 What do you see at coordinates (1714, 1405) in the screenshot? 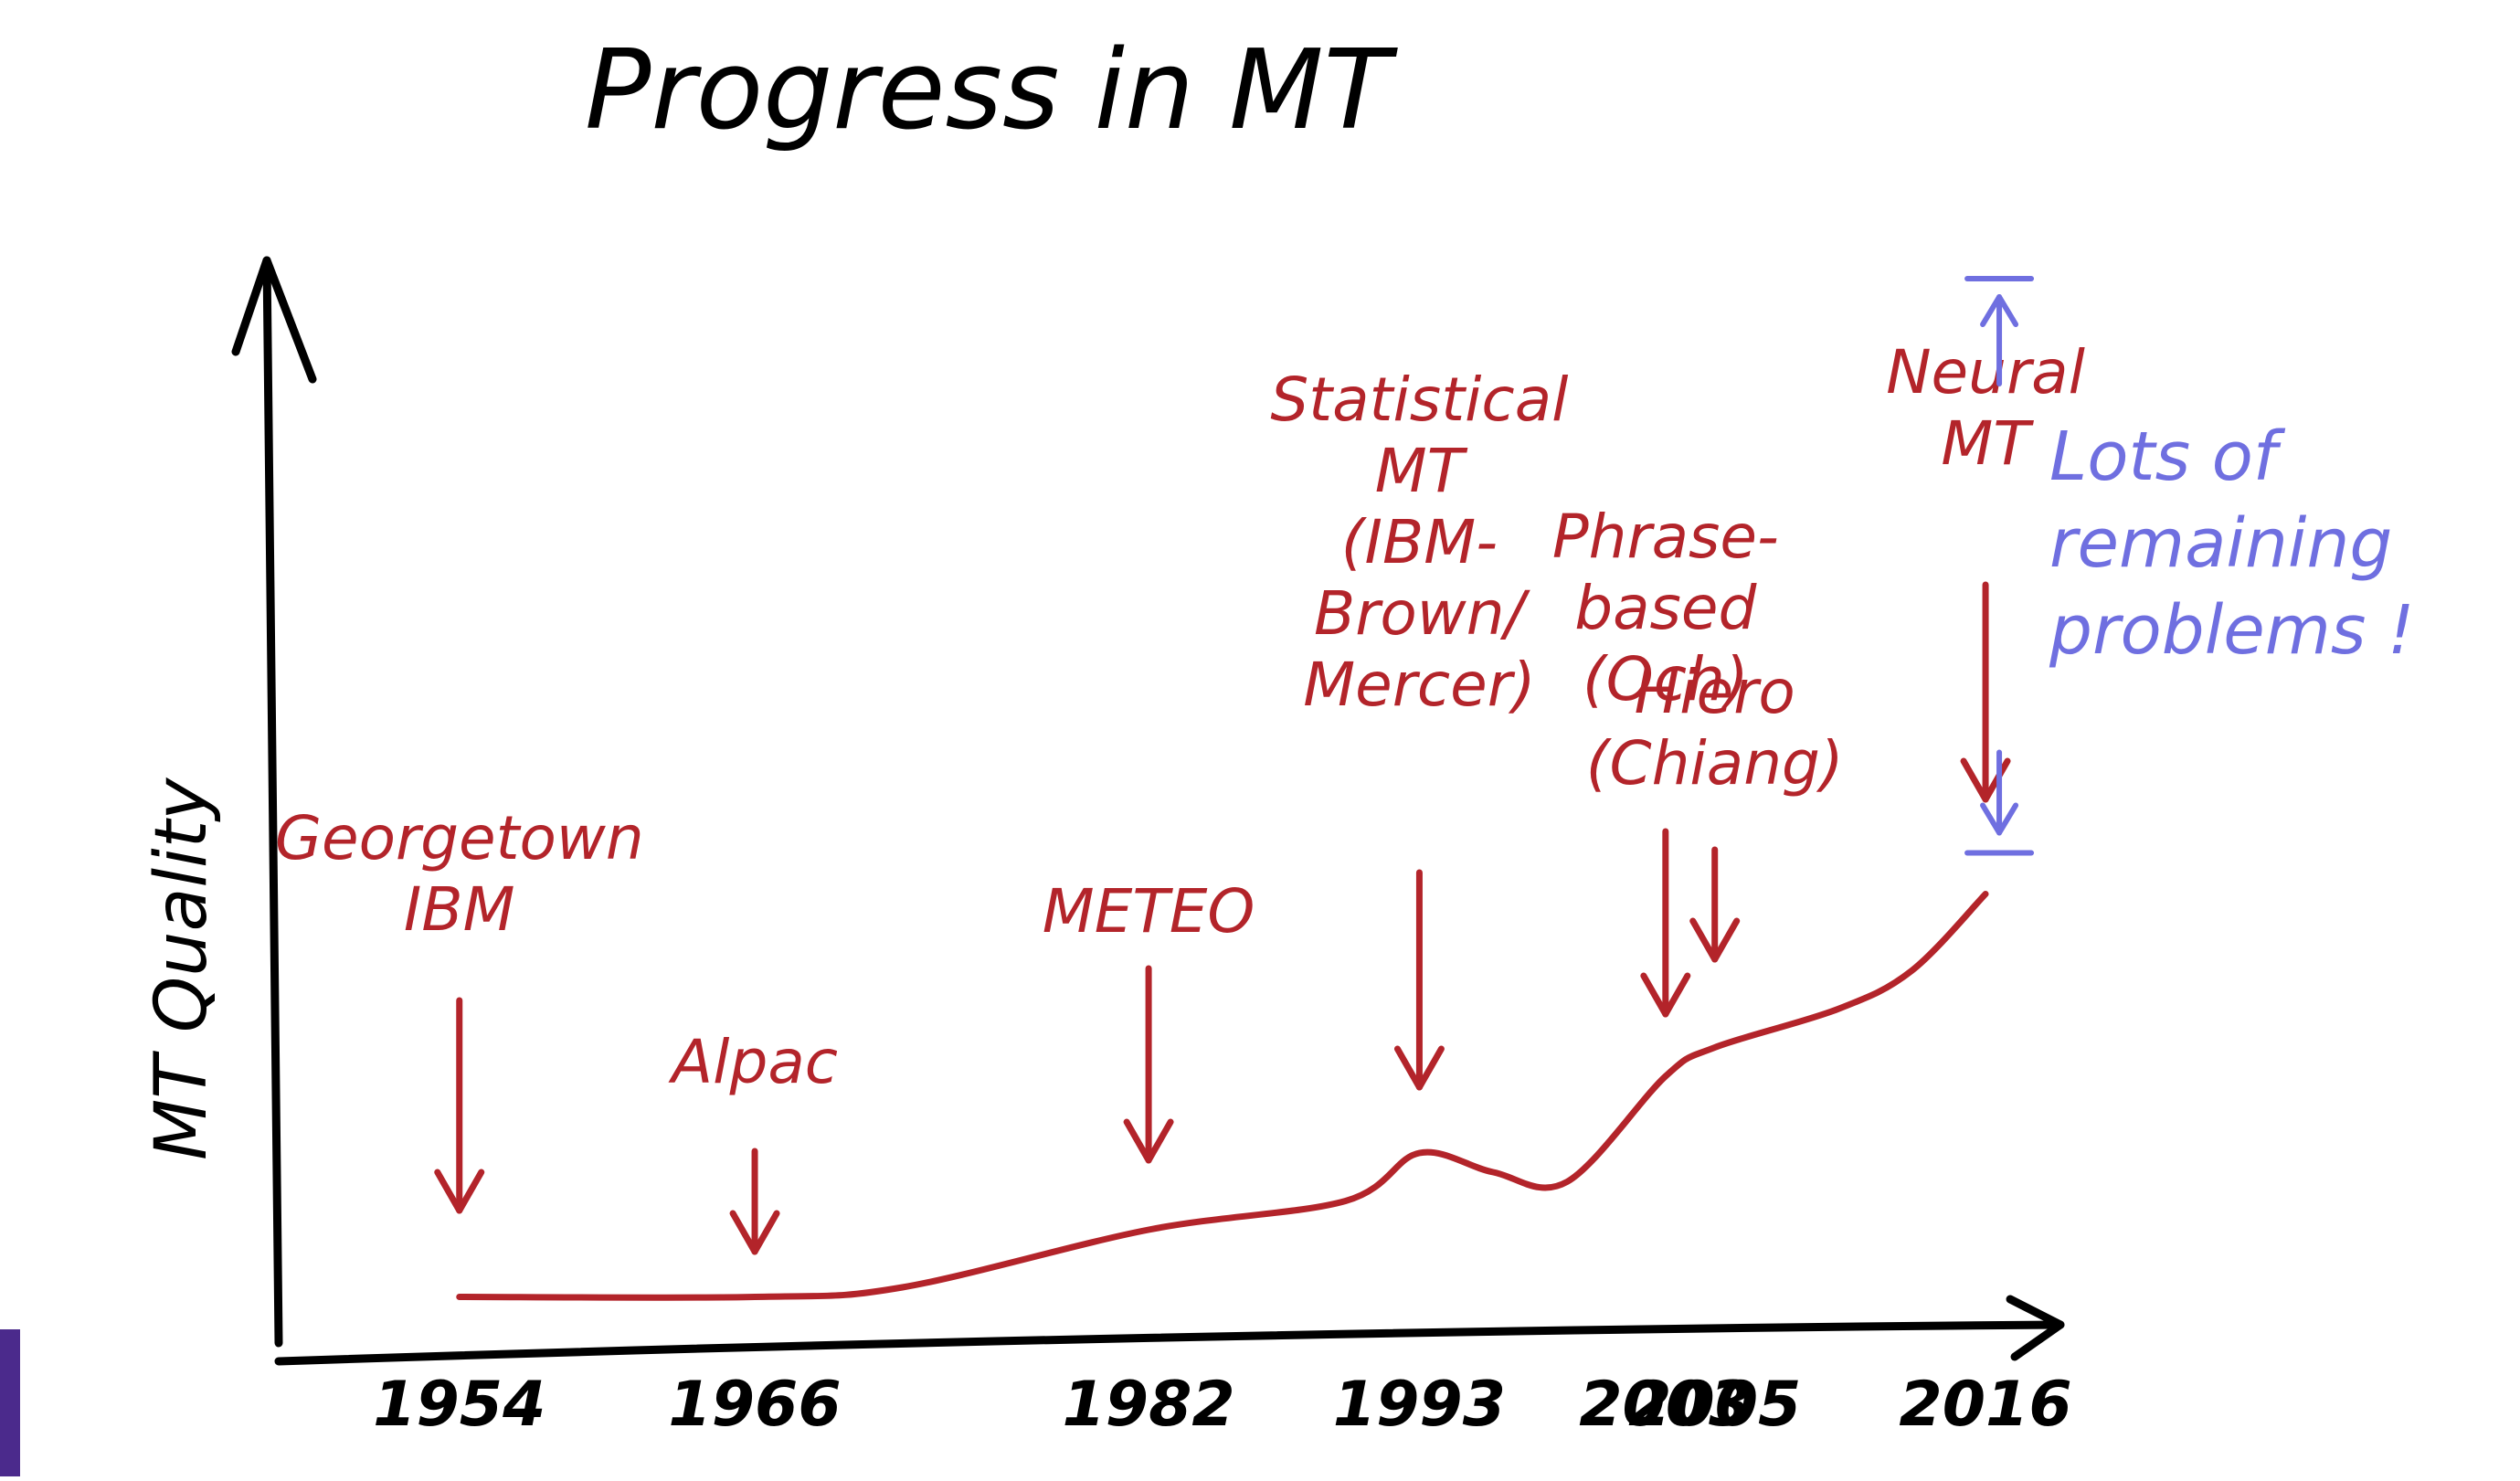
I see `x-tick-label: 2005` at bounding box center [1714, 1405].